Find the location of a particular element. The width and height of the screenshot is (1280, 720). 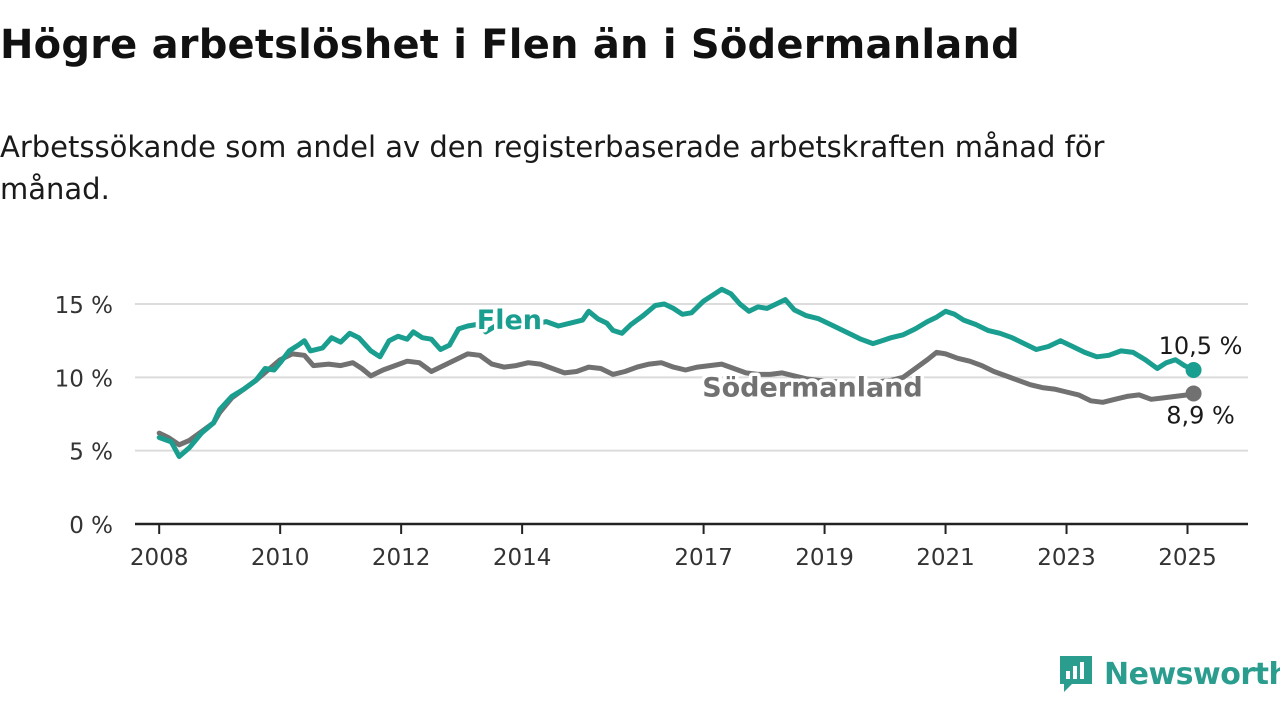

end-value-label-sodermanland: 8,9 % is located at coordinates (1200, 415).